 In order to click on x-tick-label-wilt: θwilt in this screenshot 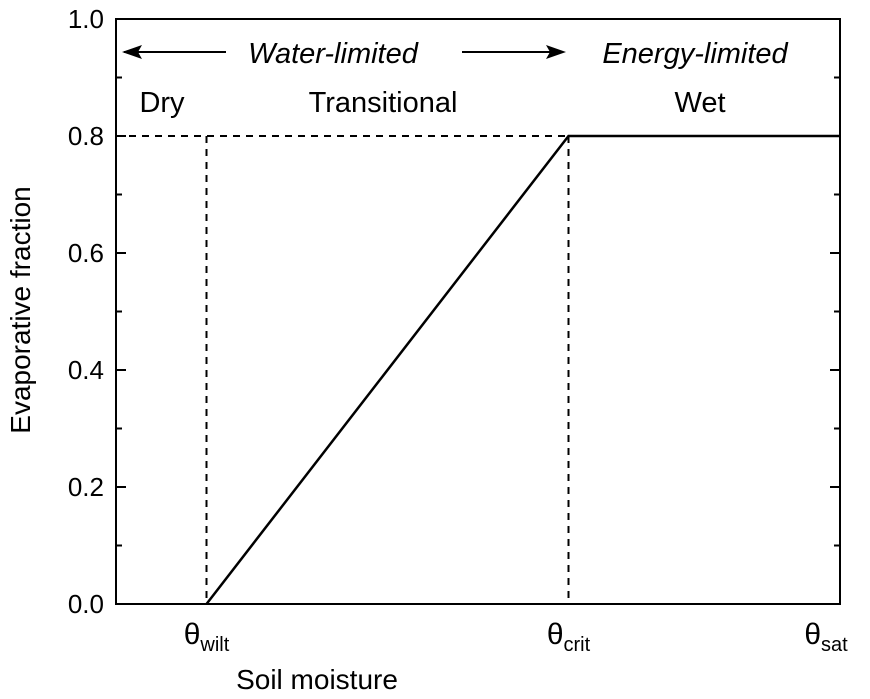, I will do `click(207, 637)`.